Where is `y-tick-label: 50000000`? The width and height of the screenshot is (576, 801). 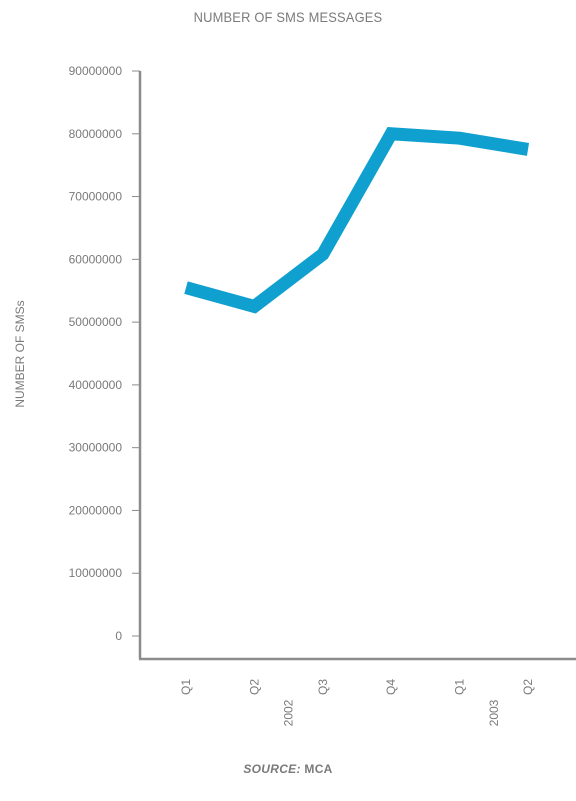
y-tick-label: 50000000 is located at coordinates (96, 322).